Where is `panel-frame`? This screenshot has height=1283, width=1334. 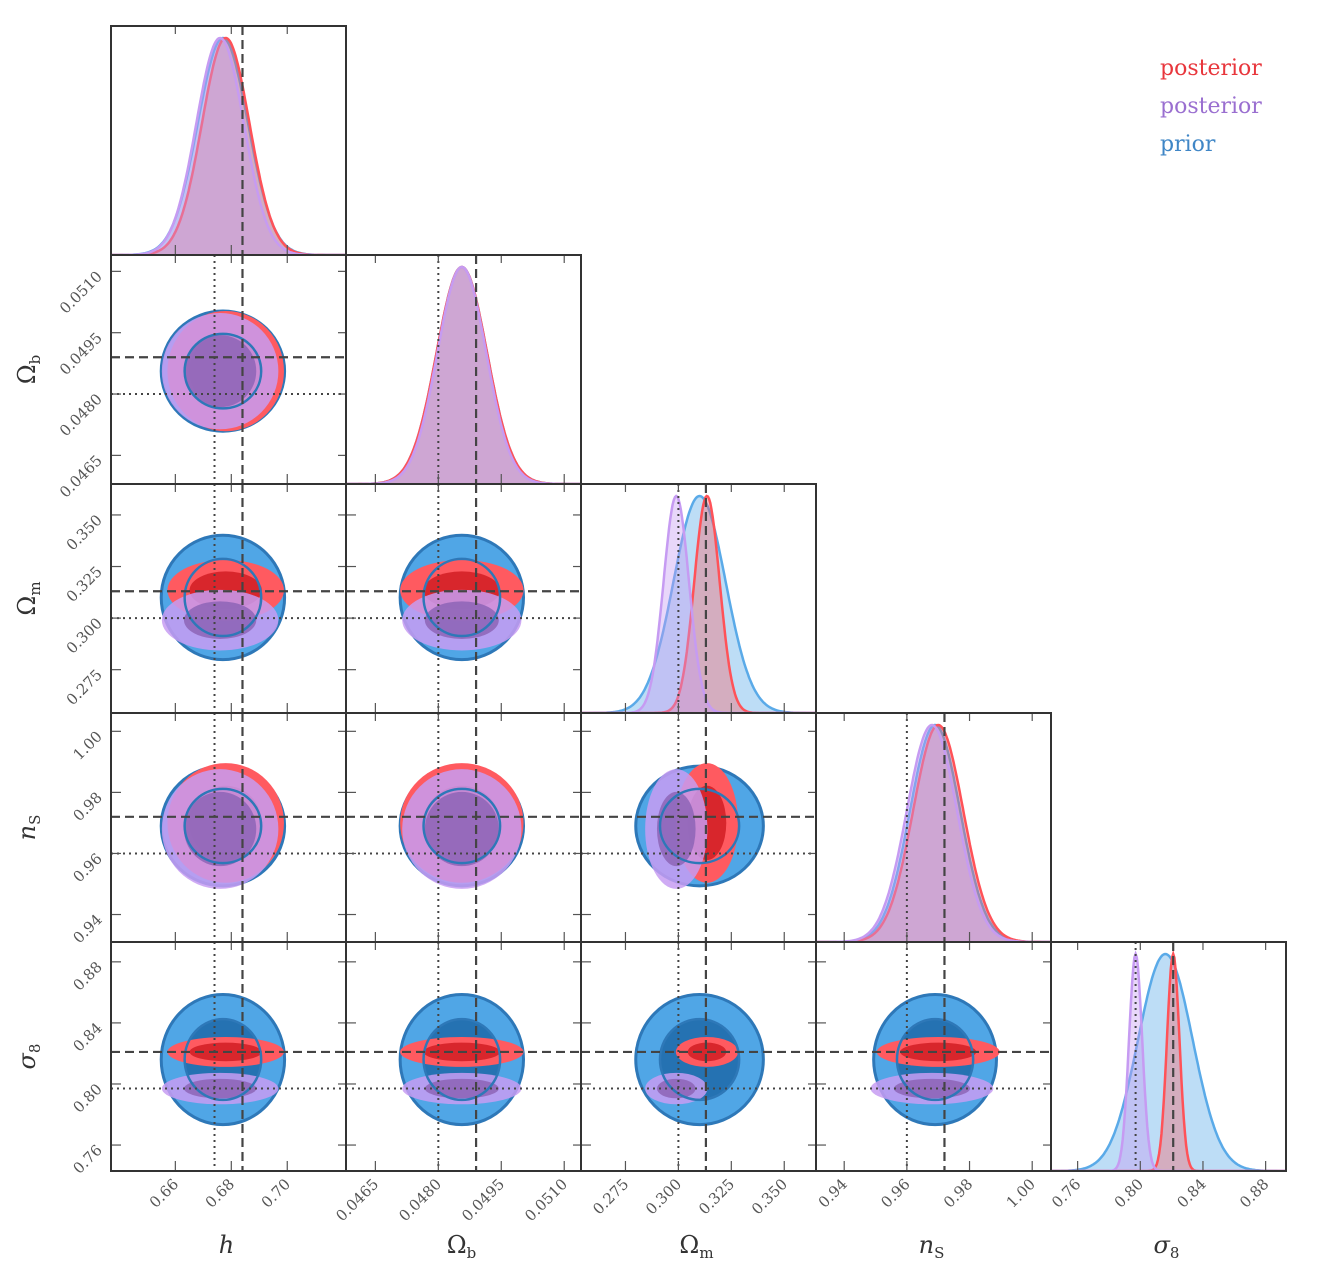 panel-frame is located at coordinates (1168, 1056).